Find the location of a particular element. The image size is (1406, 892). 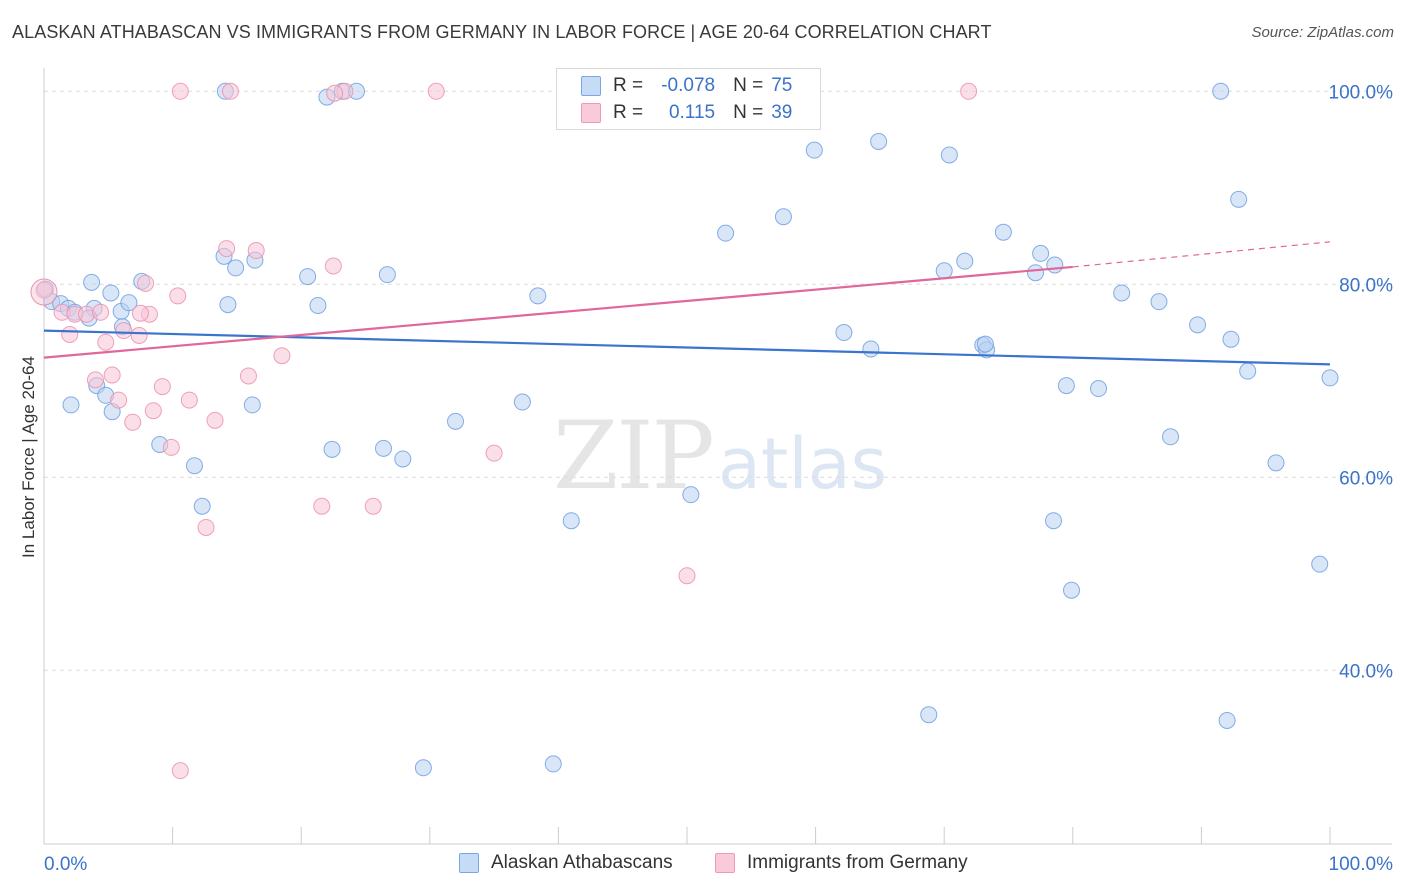

stats-n-value: 39 is located at coordinates (782, 112).